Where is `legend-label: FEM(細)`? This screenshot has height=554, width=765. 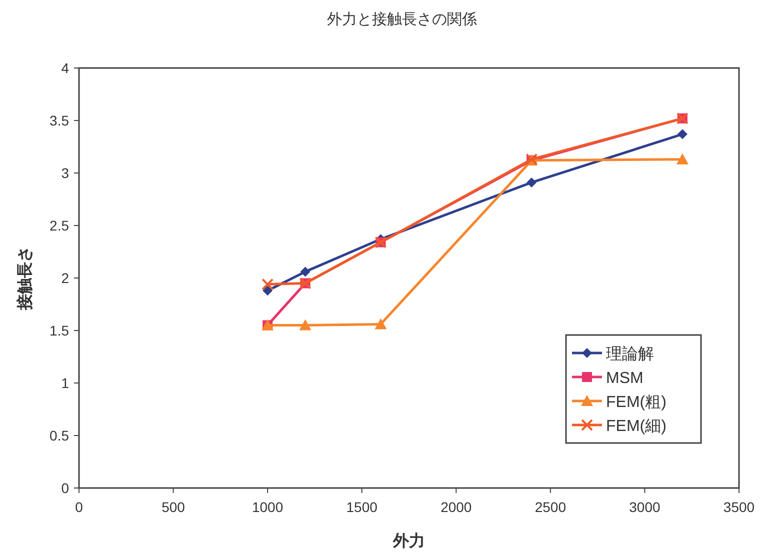
legend-label: FEM(細) is located at coordinates (636, 426).